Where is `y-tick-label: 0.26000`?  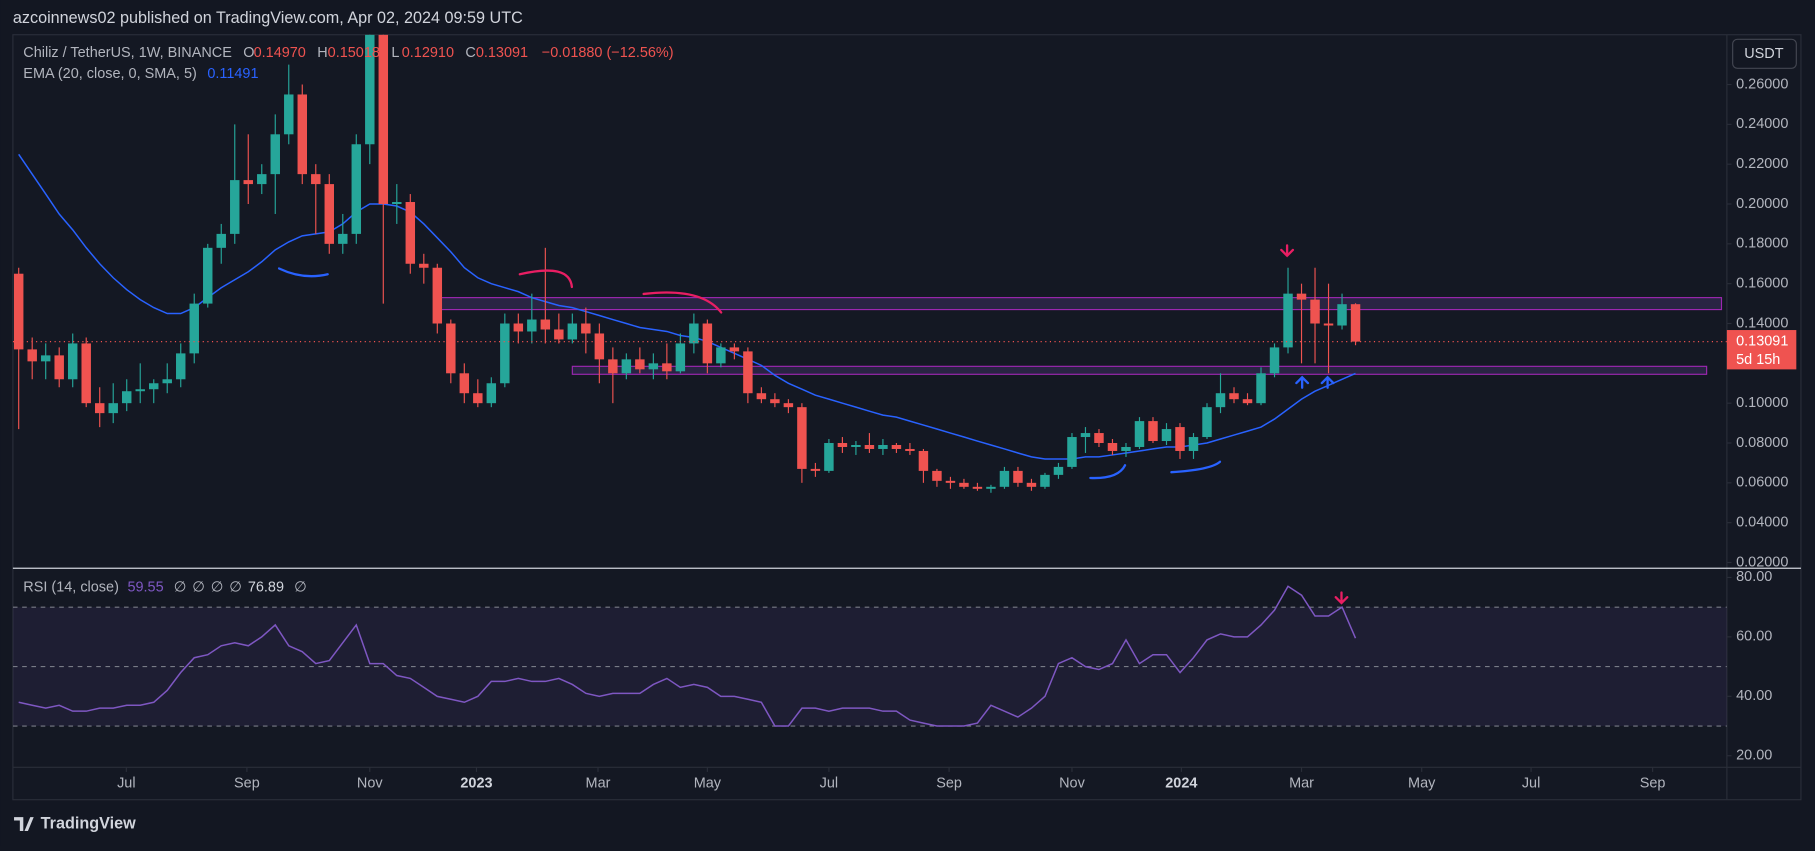
y-tick-label: 0.26000 is located at coordinates (1762, 84).